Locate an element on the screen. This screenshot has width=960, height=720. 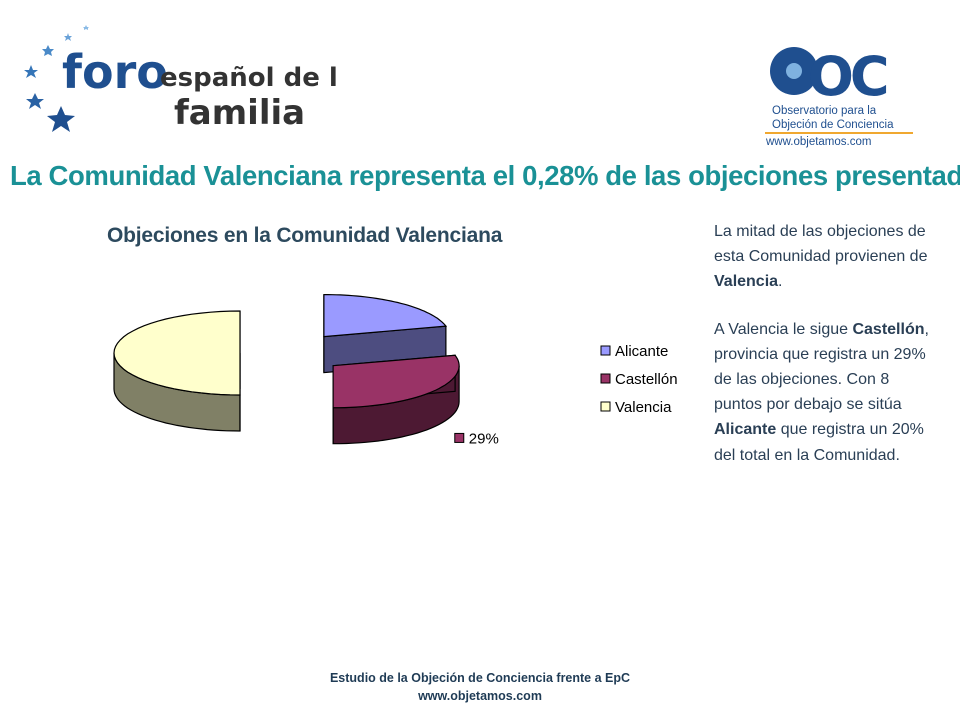
legend-item-alicante: Alicante is located at coordinates (634, 351).